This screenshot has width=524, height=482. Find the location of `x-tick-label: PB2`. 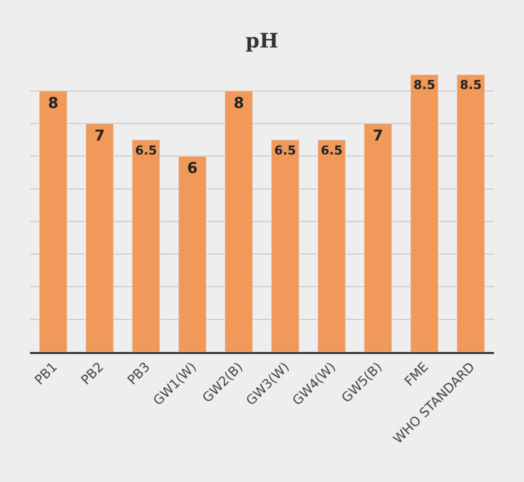

x-tick-label: PB2 is located at coordinates (93, 374).